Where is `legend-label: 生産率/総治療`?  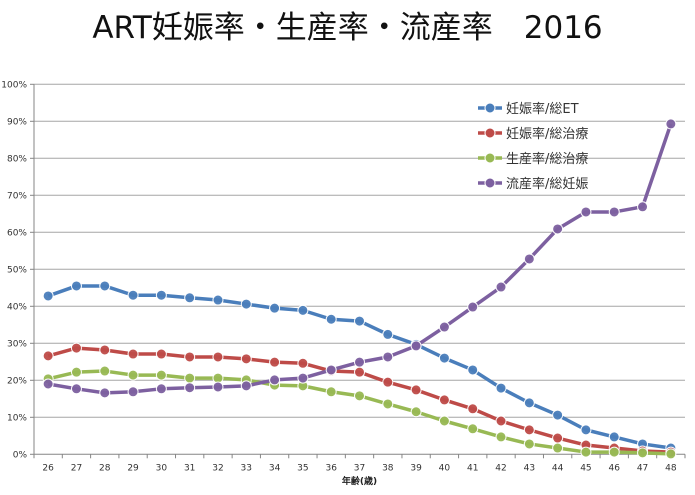 legend-label: 生産率/総治療 is located at coordinates (547, 159).